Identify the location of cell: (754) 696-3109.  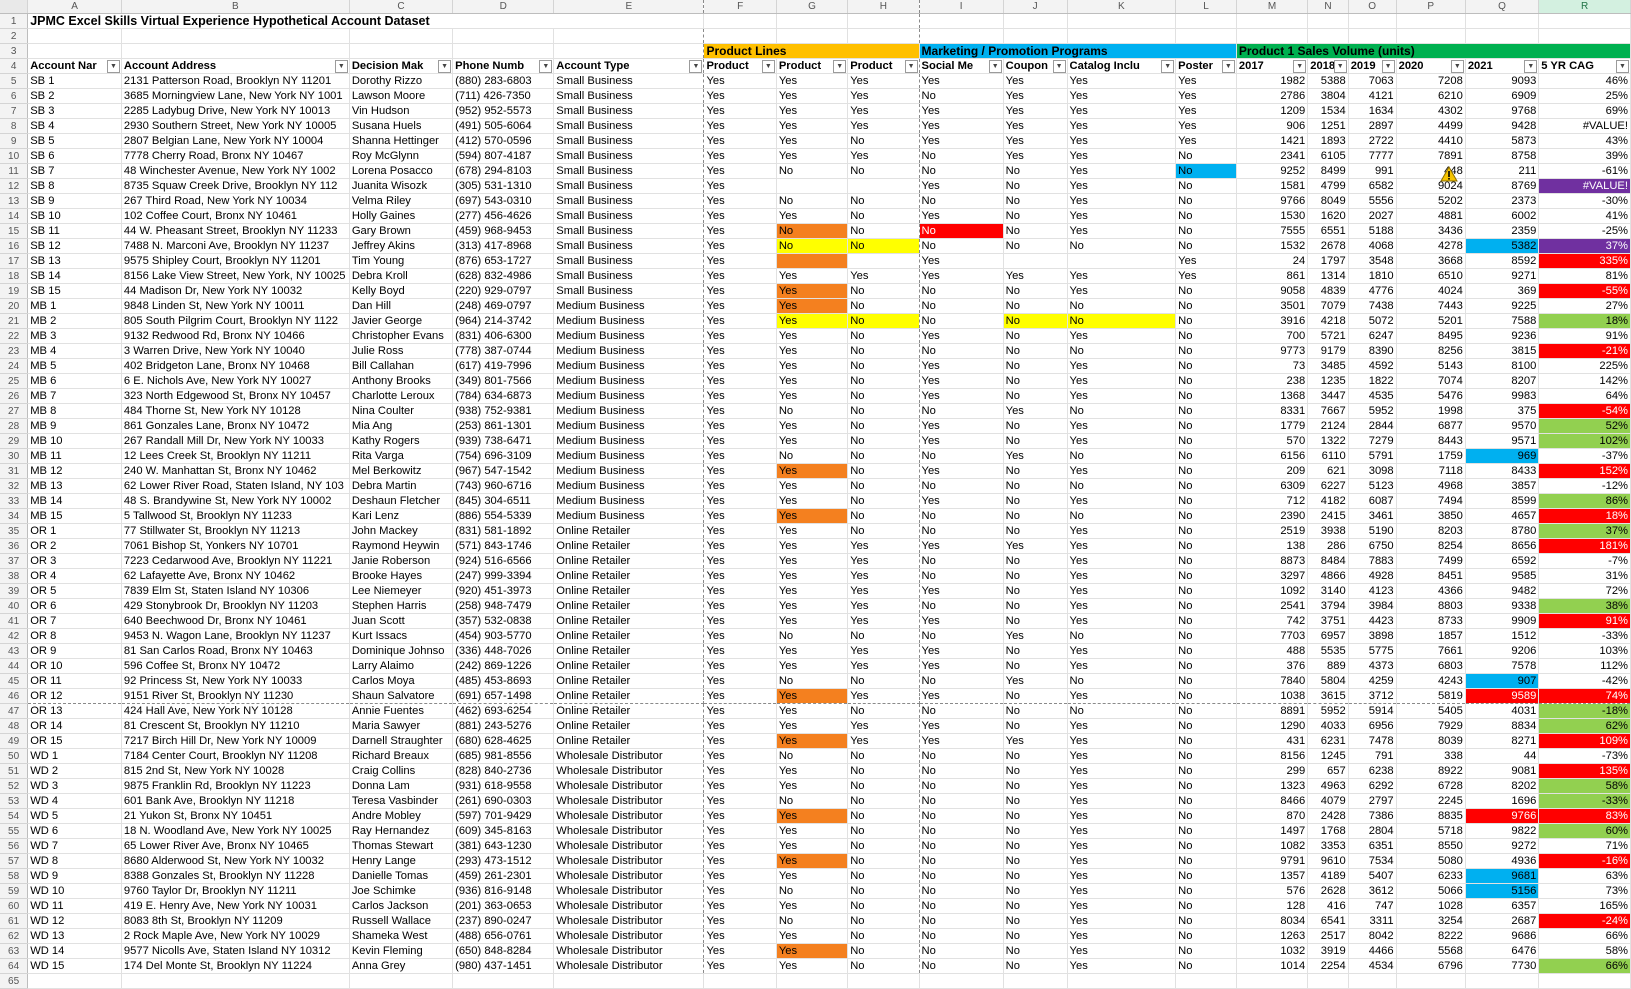
(503, 456).